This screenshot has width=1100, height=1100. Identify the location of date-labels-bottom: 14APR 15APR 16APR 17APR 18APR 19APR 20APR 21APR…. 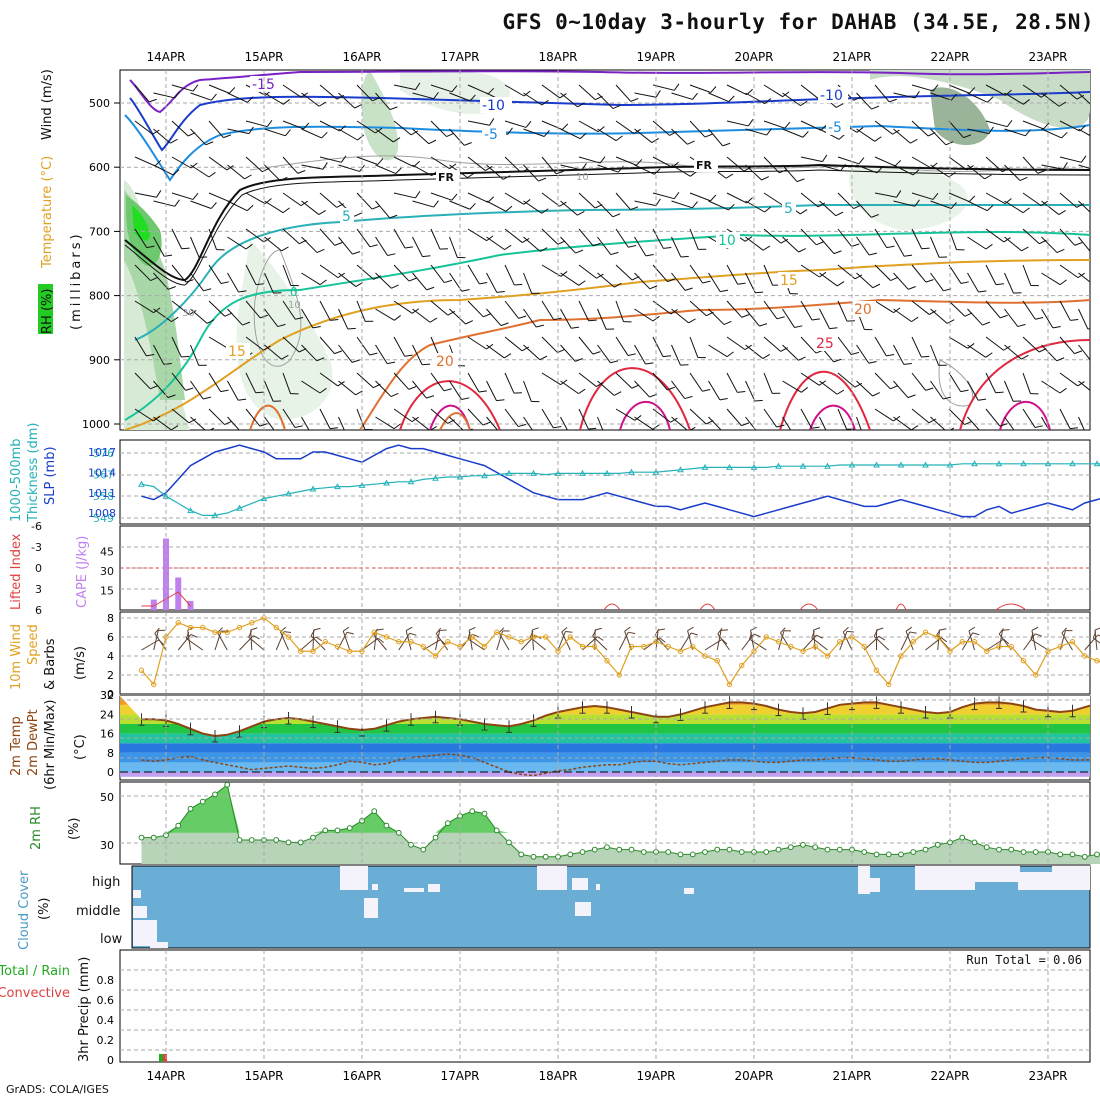
(606, 1076).